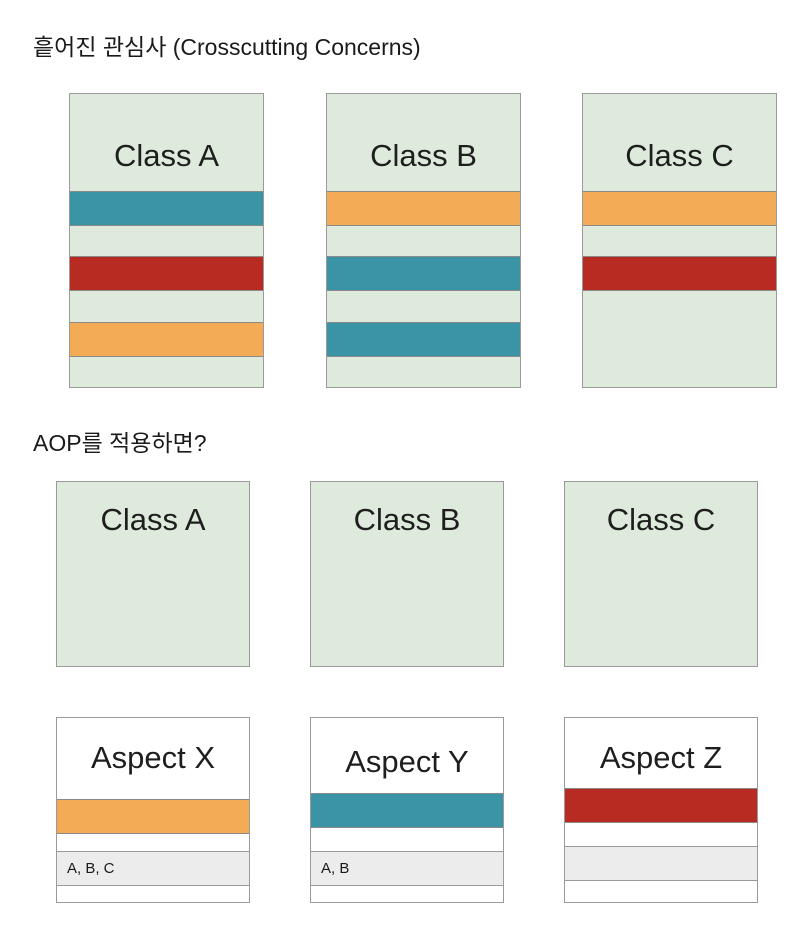 This screenshot has height=926, width=792. What do you see at coordinates (153, 868) in the screenshot?
I see `aspect-x-targets: A, B, C` at bounding box center [153, 868].